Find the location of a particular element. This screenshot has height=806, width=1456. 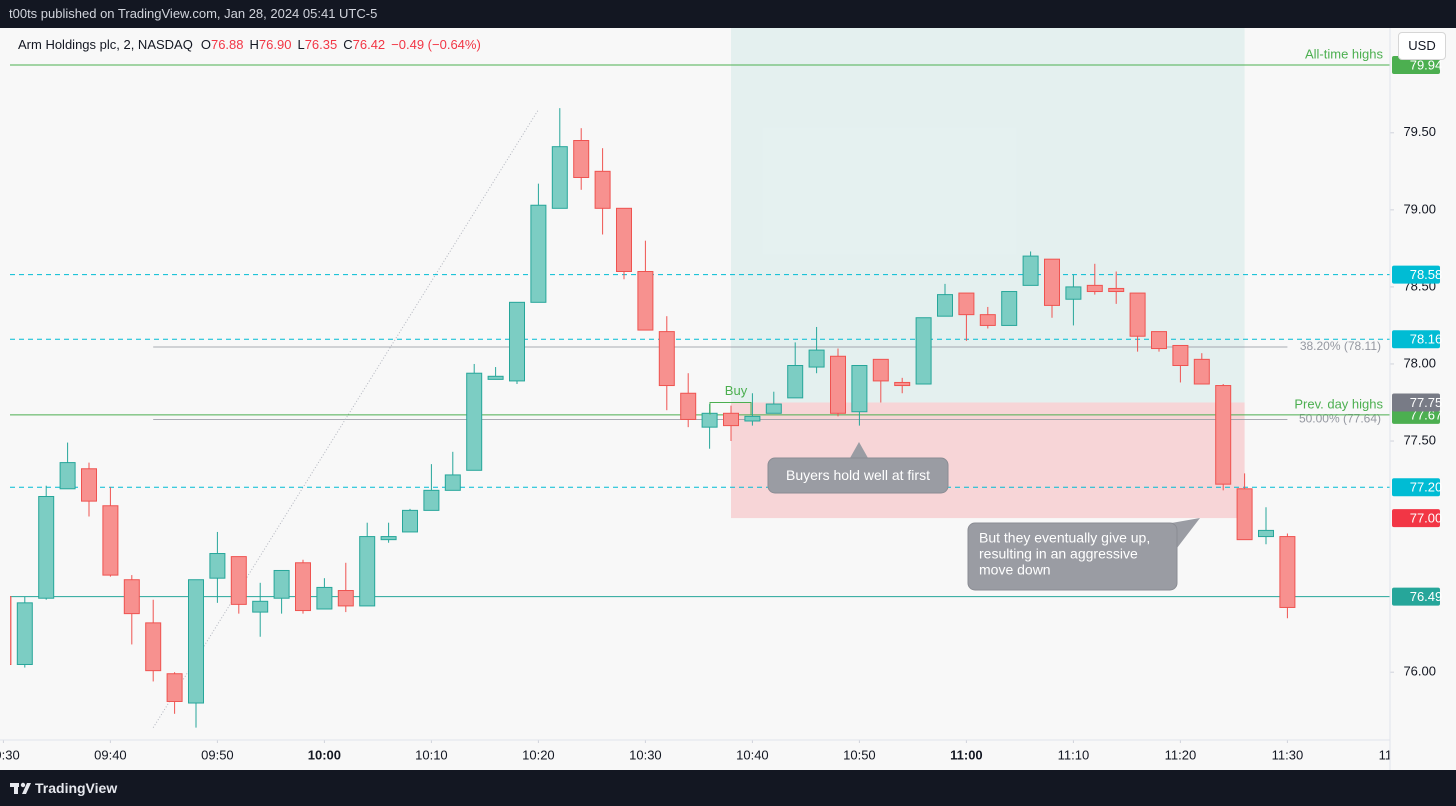

callout-text: Buyers hold well at first is located at coordinates (858, 475).